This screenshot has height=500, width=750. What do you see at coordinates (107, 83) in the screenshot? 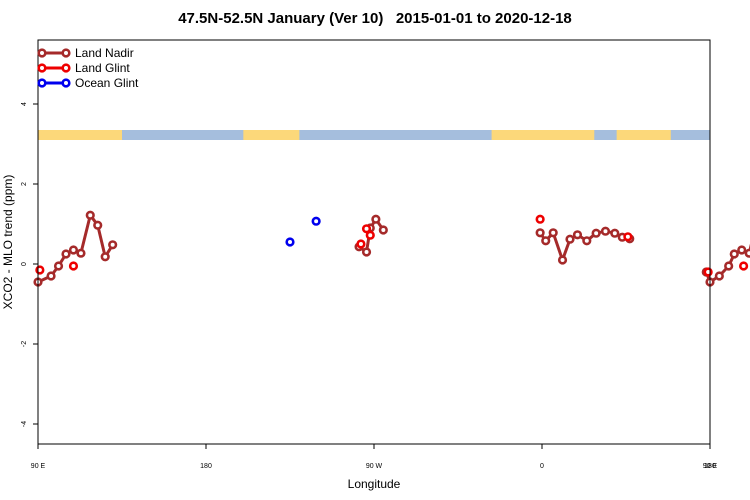
I see `legend-label: Ocean Glint` at bounding box center [107, 83].